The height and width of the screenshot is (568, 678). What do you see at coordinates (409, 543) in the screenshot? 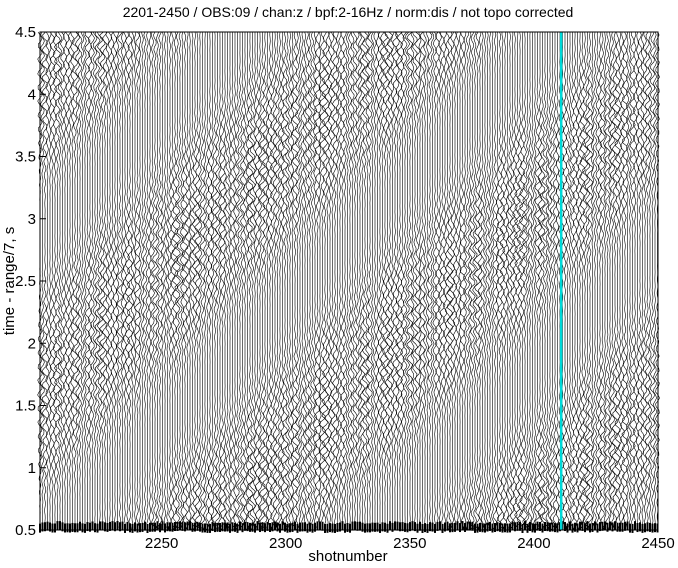
I see `x-tick-label: 2350` at bounding box center [409, 543].